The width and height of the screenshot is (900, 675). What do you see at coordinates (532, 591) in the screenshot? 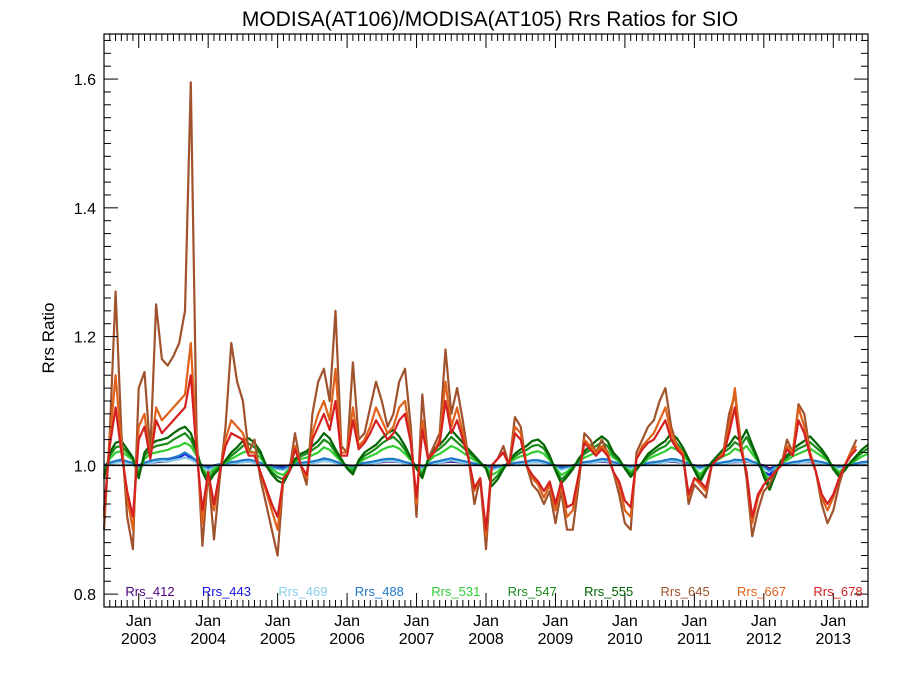
I see `legend-item-rrs_547: Rrs_547` at bounding box center [532, 591].